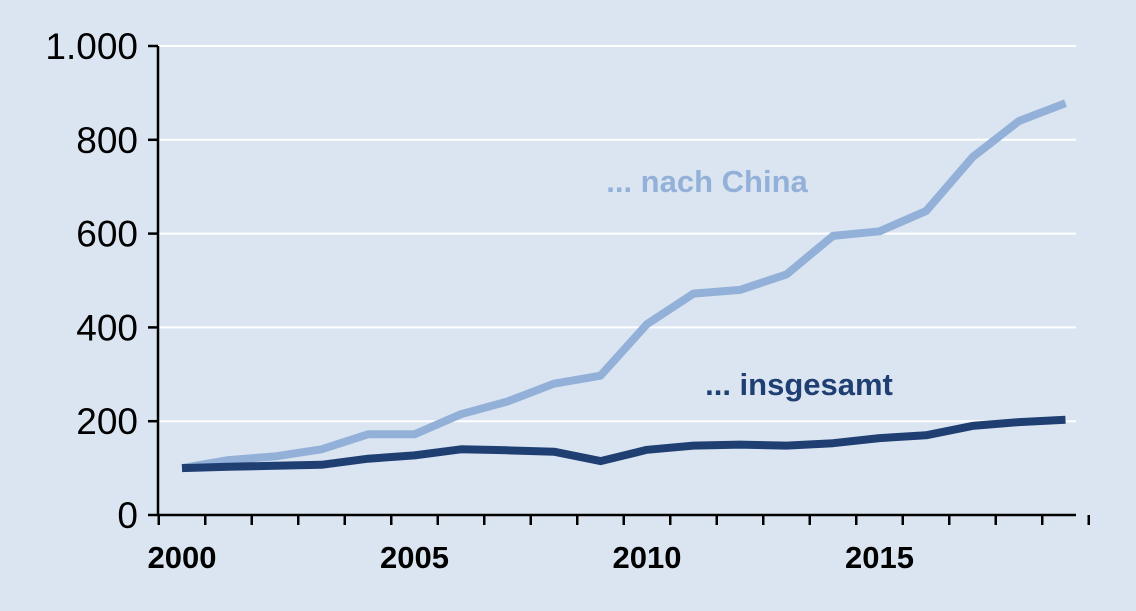 The image size is (1136, 611). Describe the element at coordinates (107, 234) in the screenshot. I see `y-tick-label: 600` at that location.